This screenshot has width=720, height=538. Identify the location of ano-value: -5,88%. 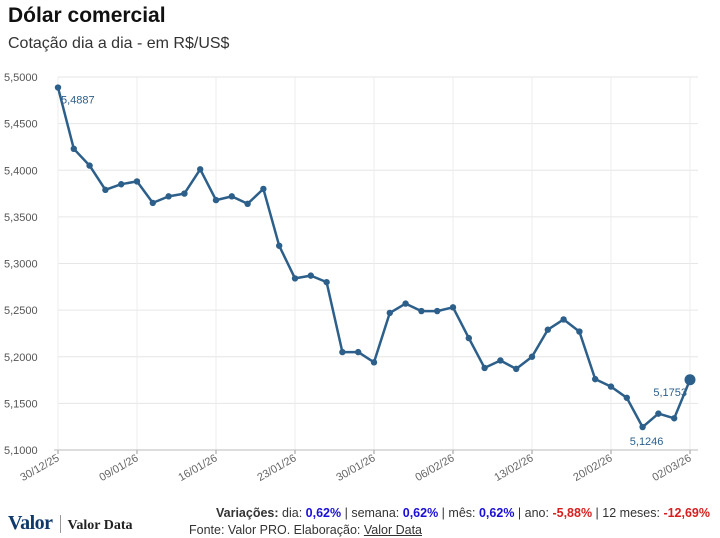
(572, 513).